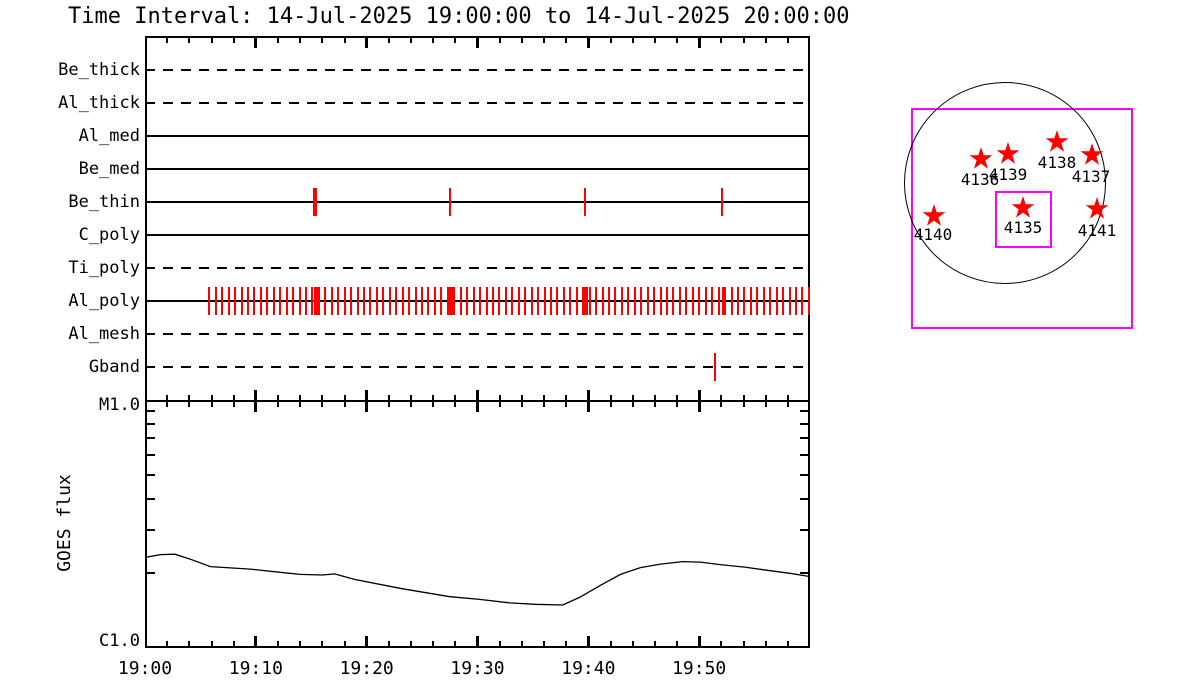  Describe the element at coordinates (366, 668) in the screenshot. I see `x-axis-label: 19:20` at that location.